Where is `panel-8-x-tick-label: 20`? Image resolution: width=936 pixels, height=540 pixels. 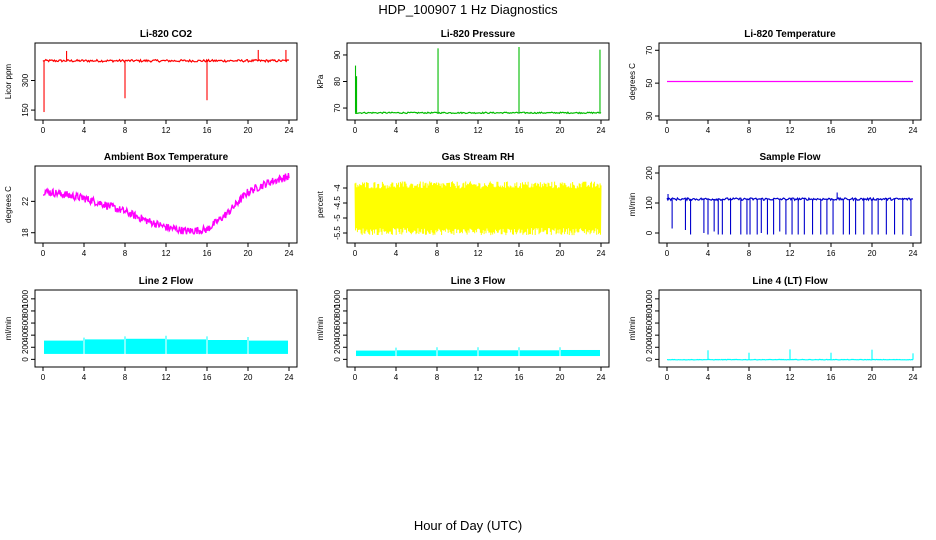 panel-8-x-tick-label: 20 is located at coordinates (560, 377).